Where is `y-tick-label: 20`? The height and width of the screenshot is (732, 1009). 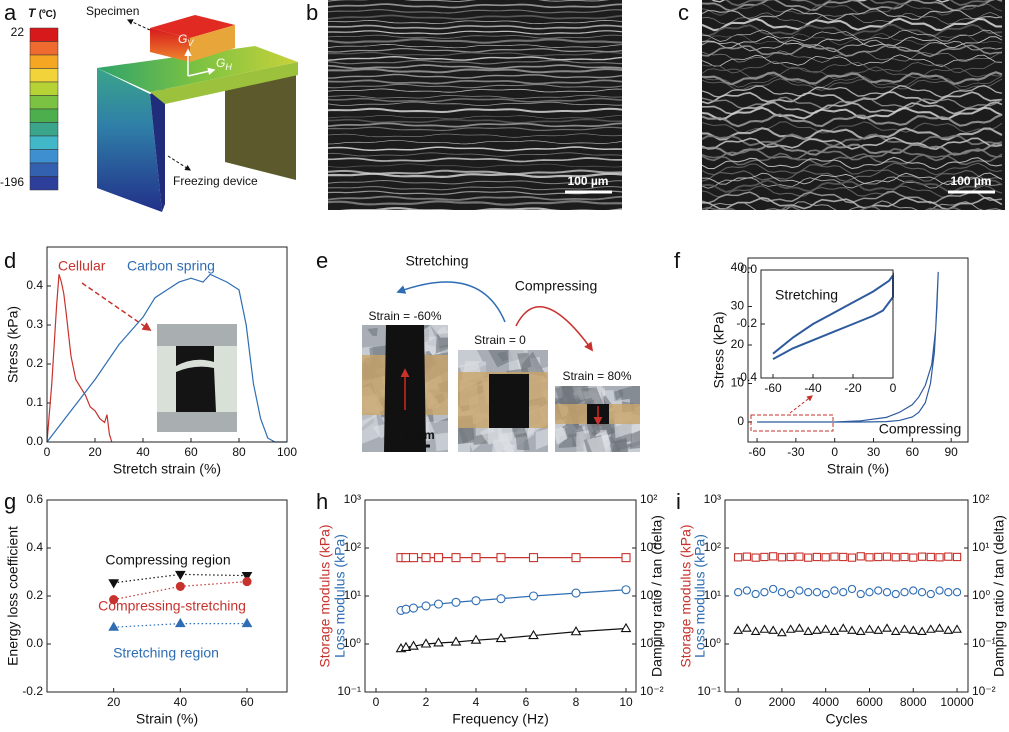 y-tick-label: 20 is located at coordinates (738, 344).